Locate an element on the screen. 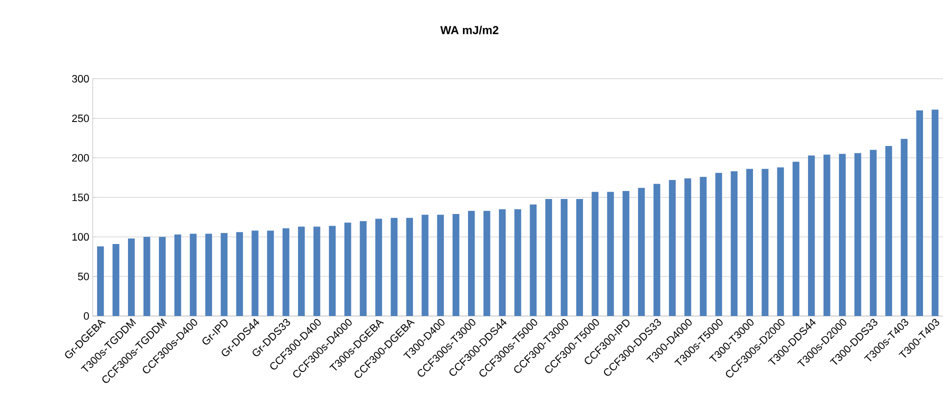 Image resolution: width=943 pixels, height=412 pixels. y-tick-label: 300 is located at coordinates (80, 78).